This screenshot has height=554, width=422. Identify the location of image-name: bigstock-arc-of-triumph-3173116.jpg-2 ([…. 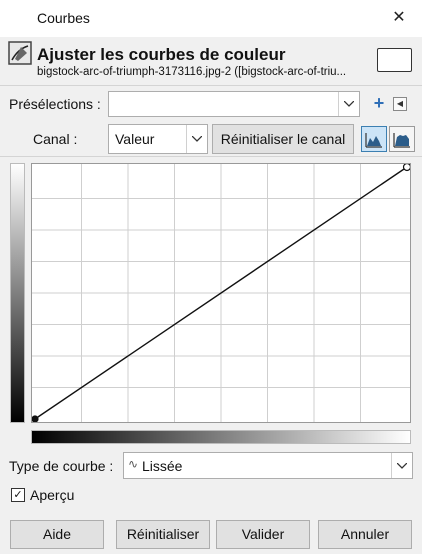
(205, 72).